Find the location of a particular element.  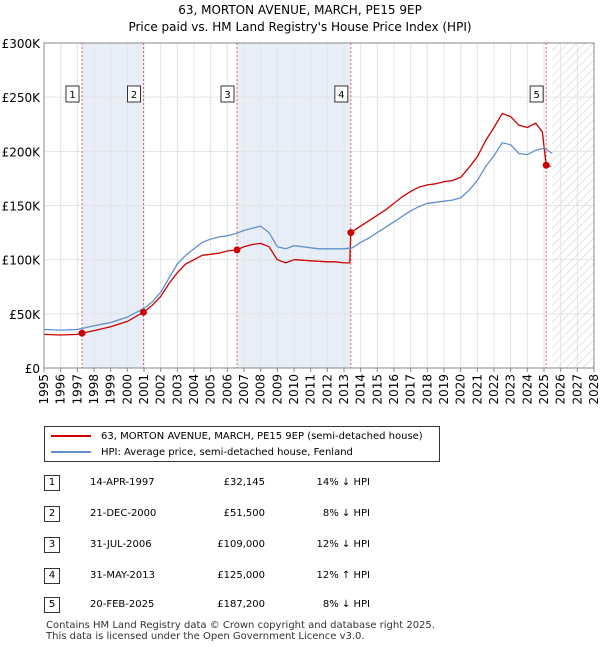

row-date: 21-DEC-2000 is located at coordinates (123, 513).